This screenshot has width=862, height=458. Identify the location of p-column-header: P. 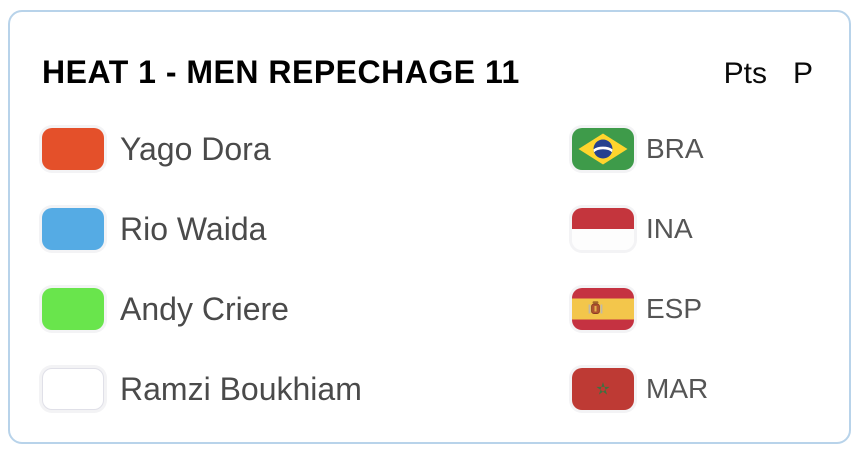
(802, 73).